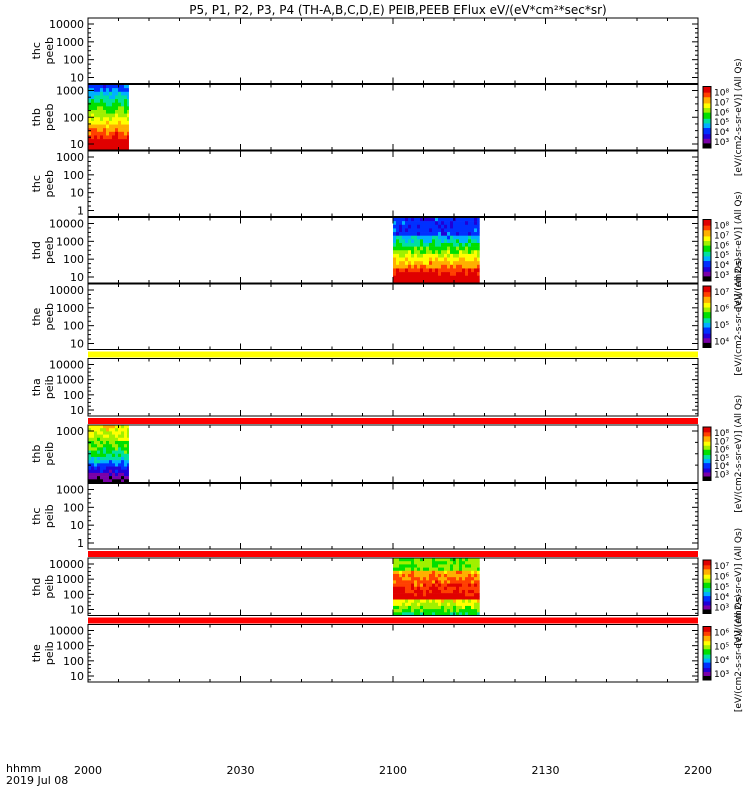 The width and height of the screenshot is (750, 800). Describe the element at coordinates (393, 770) in the screenshot. I see `x-axis: 2000 2030 2100 2130 2200` at that location.